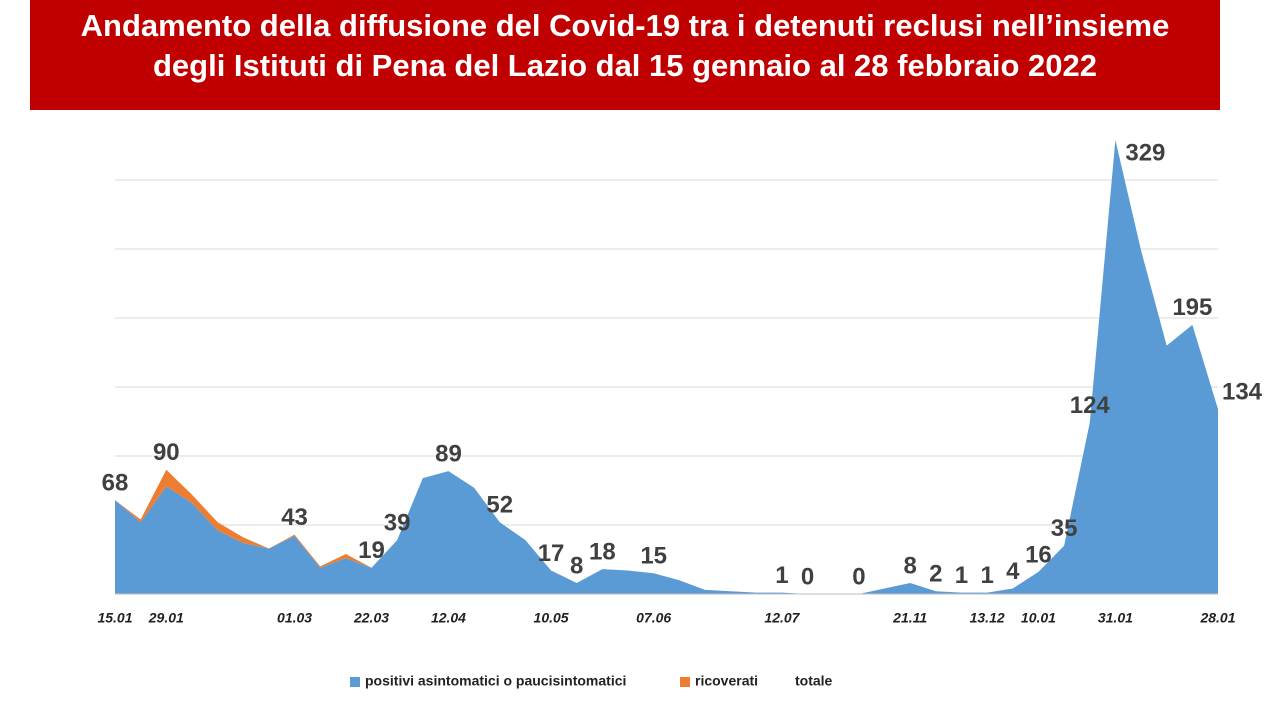  I want to click on x-tick-label: 28.01, so click(1217, 618).